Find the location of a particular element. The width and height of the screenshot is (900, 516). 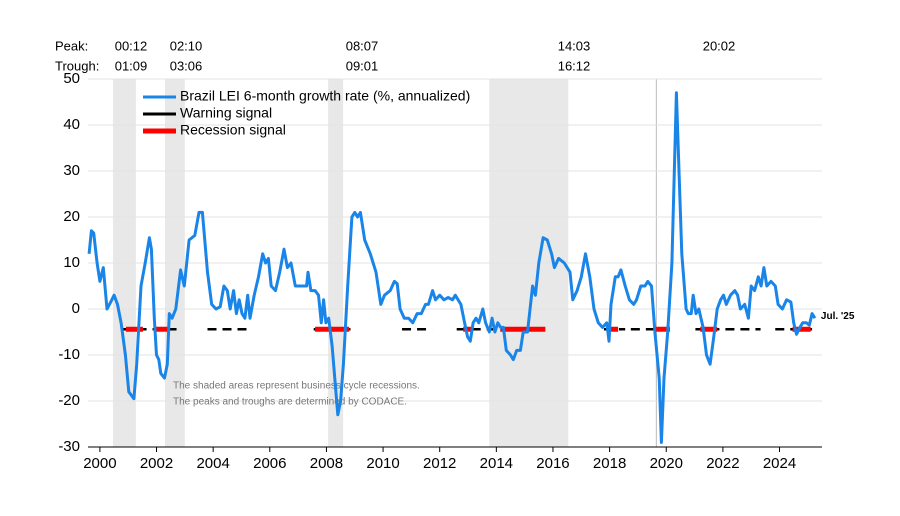

x-tick-label: 2010 is located at coordinates (382, 463).